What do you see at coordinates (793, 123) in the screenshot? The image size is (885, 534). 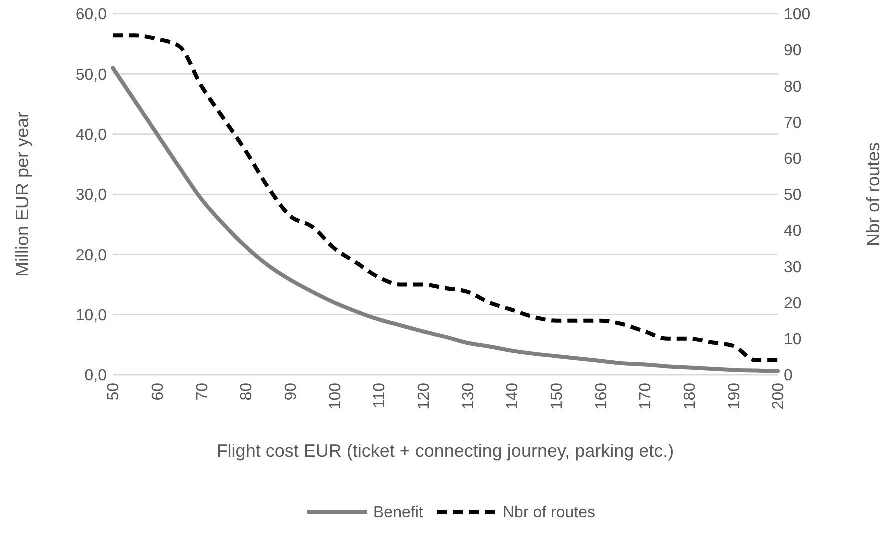 I see `y2-tick-label: 70` at bounding box center [793, 123].